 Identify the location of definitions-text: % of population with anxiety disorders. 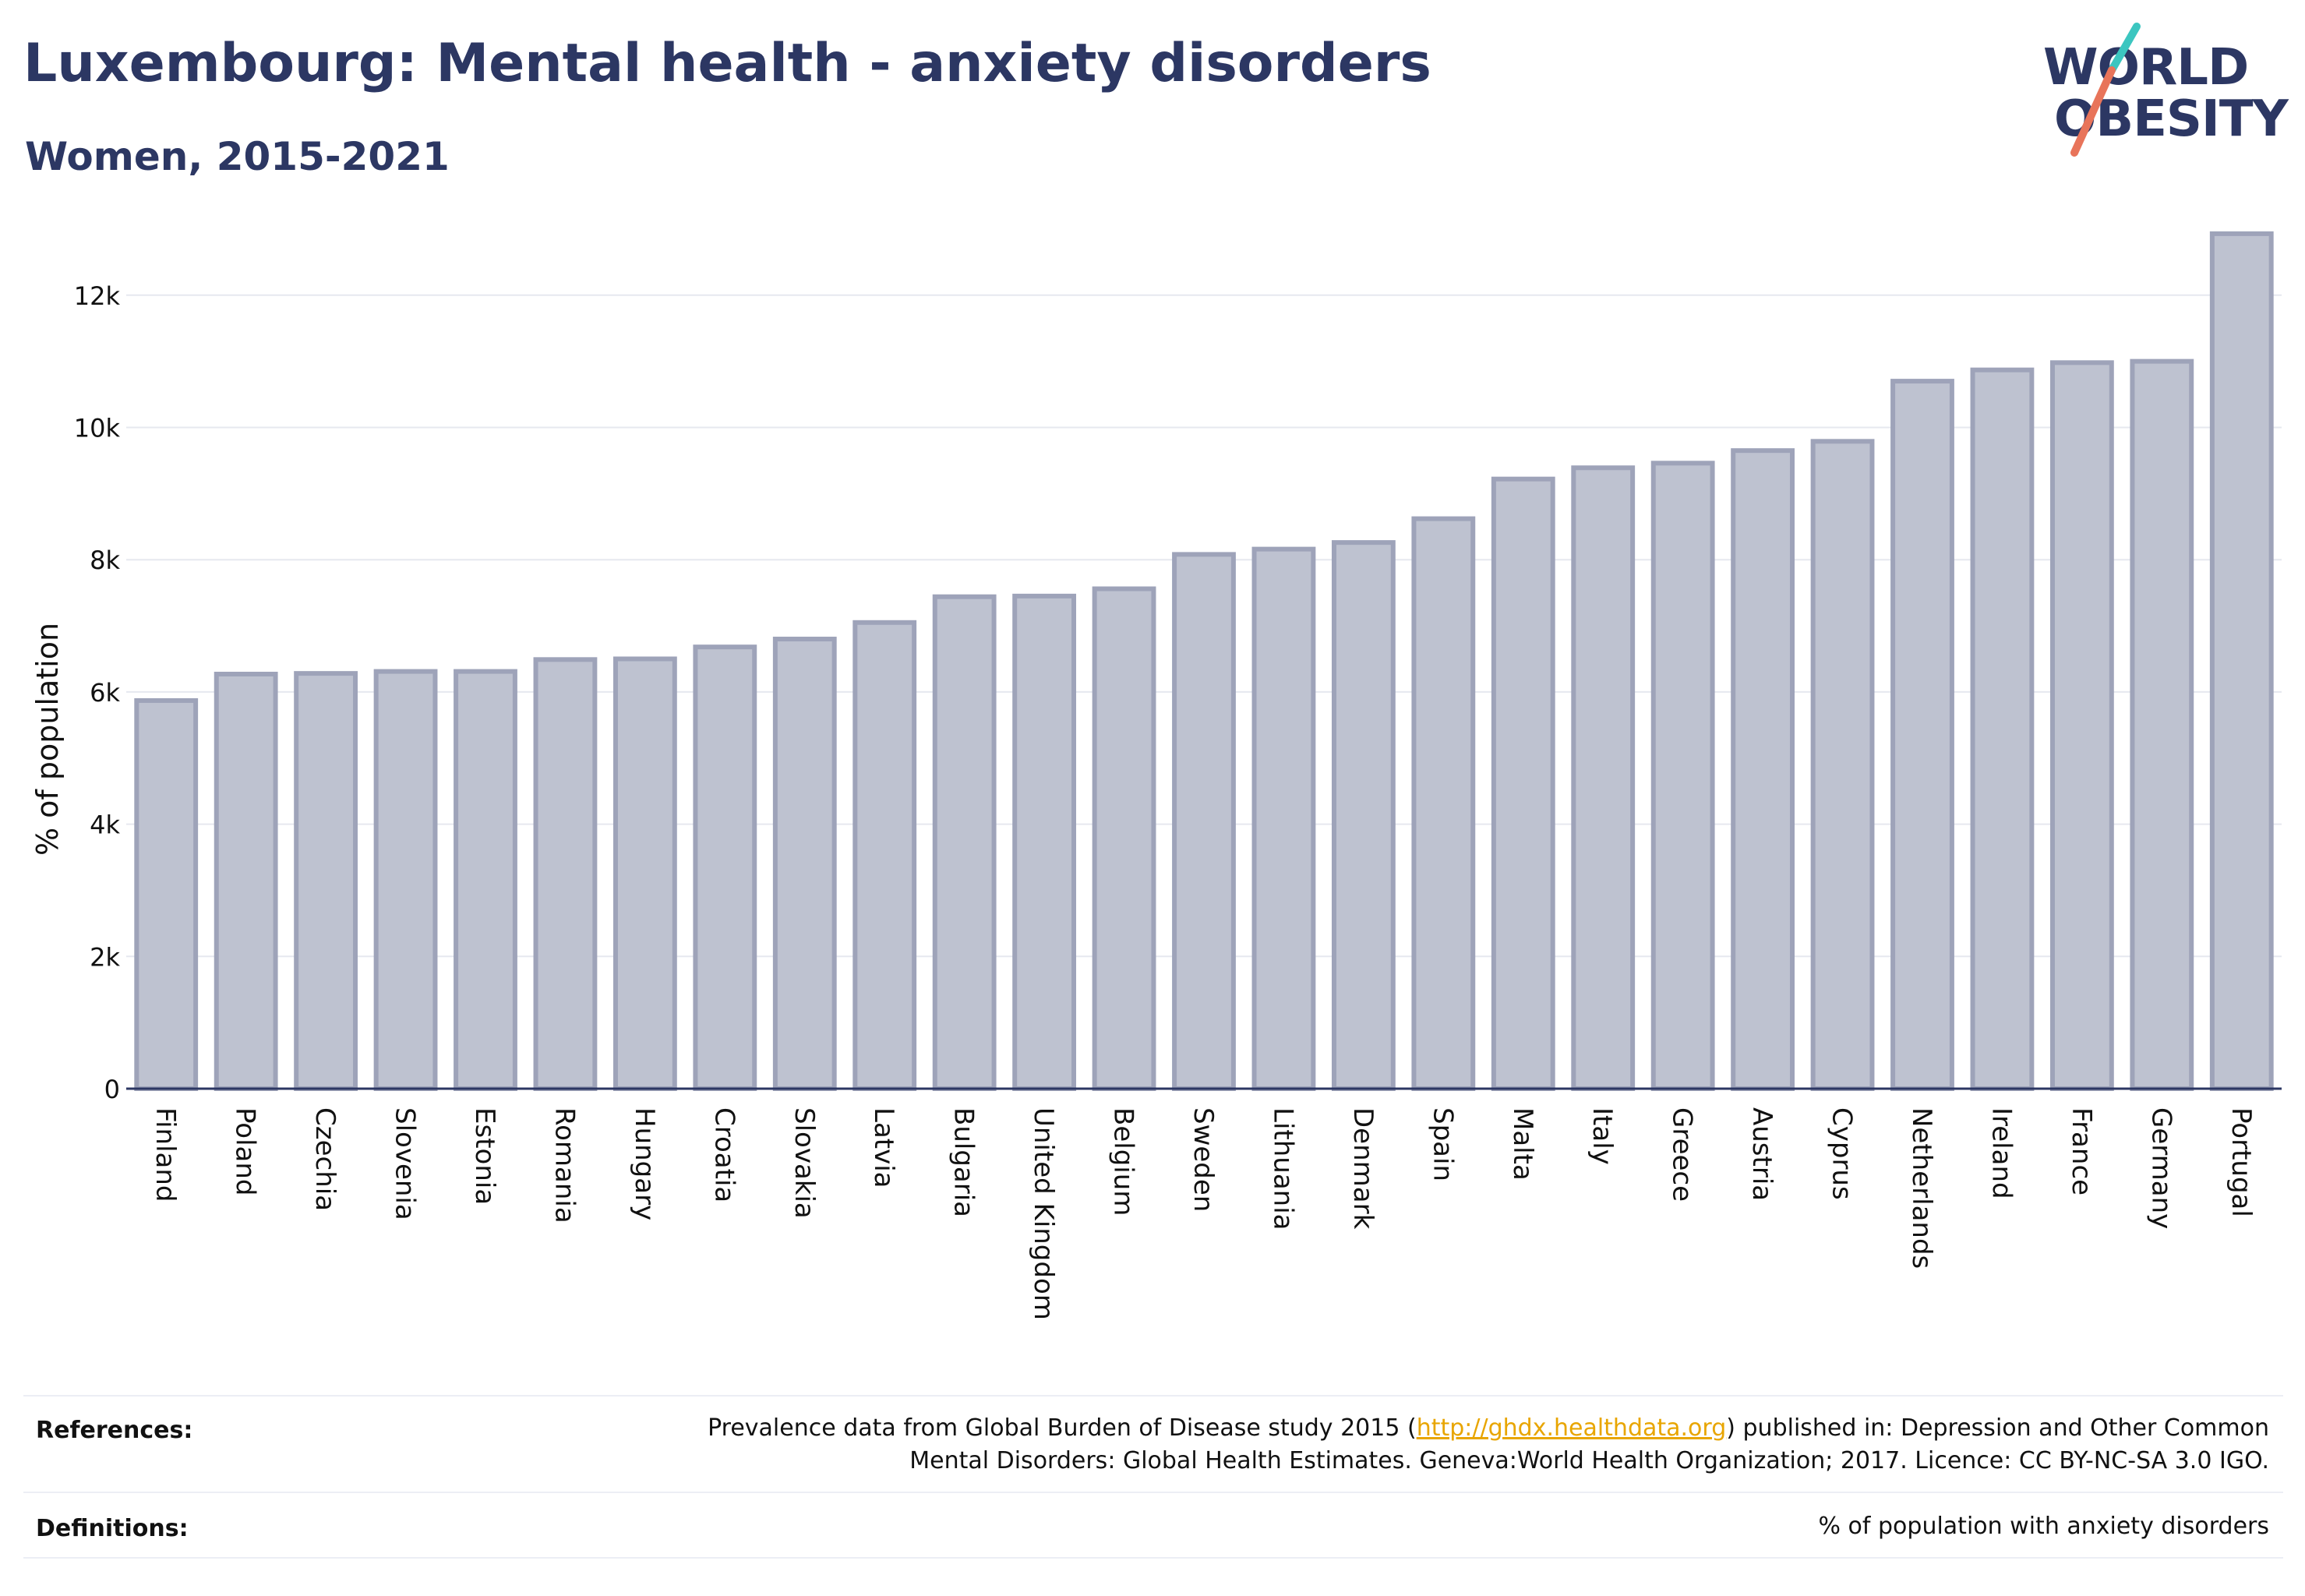
(2043, 1526).